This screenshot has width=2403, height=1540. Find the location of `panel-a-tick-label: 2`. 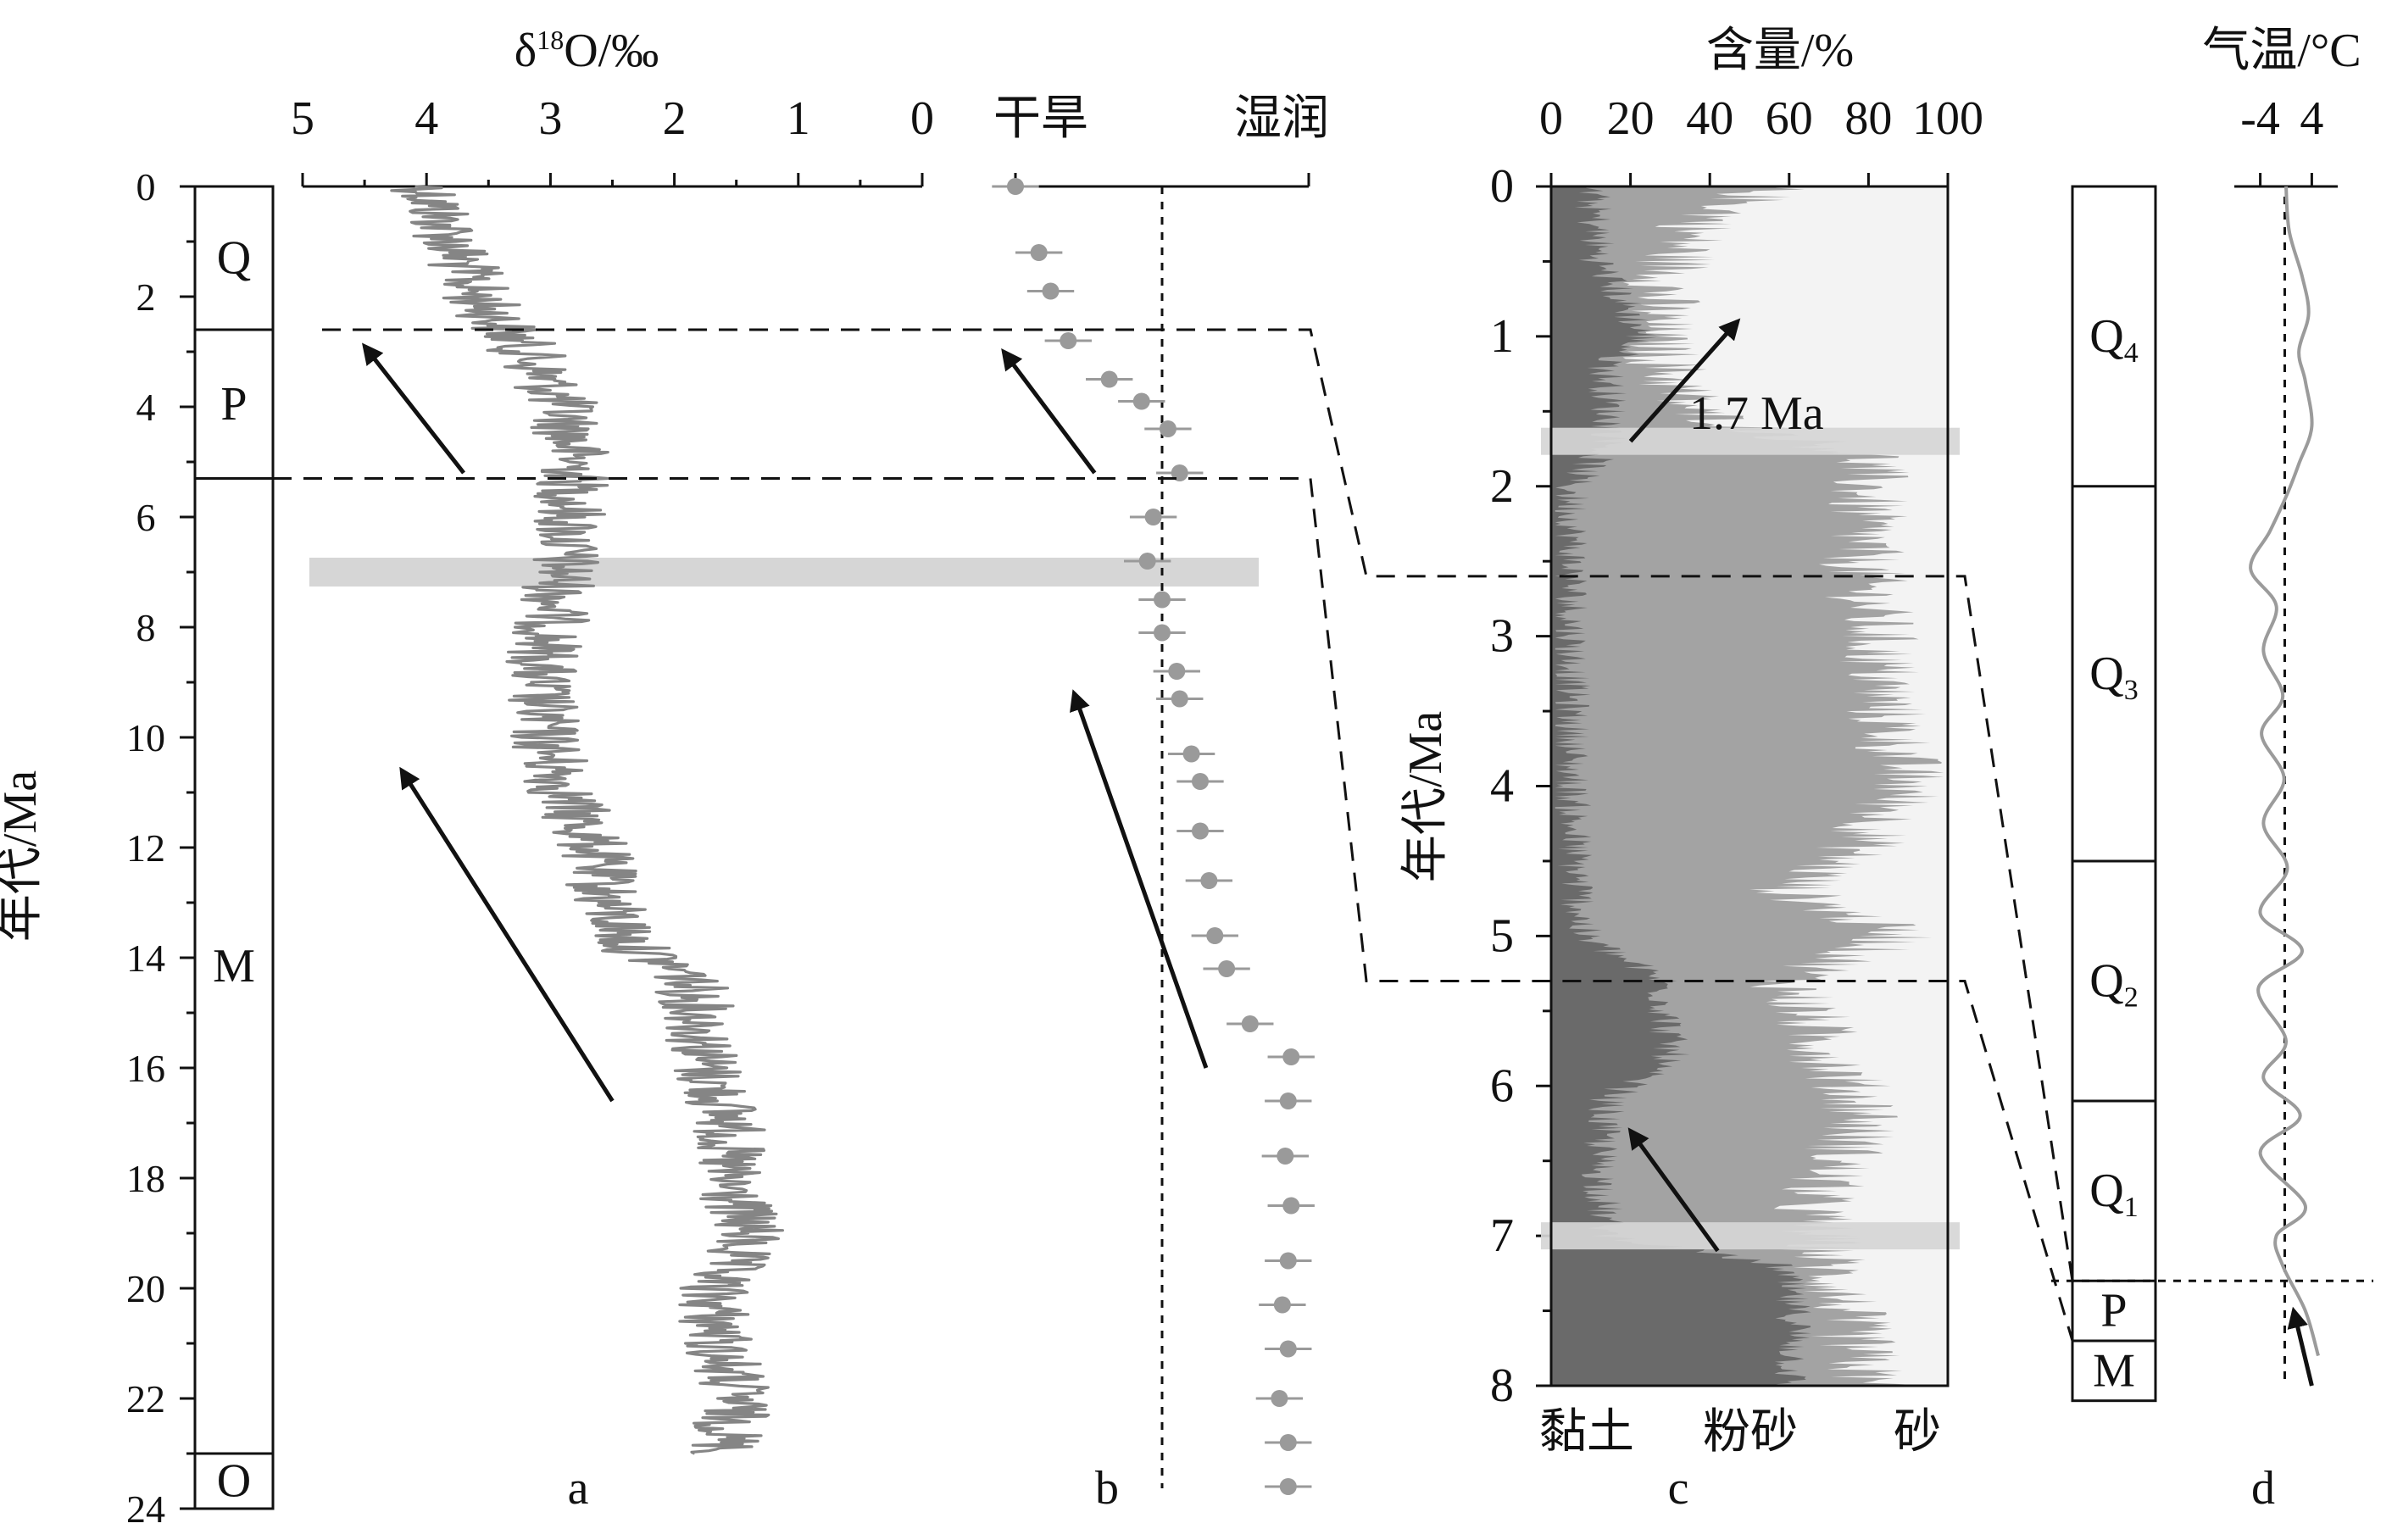

panel-a-tick-label: 2 is located at coordinates (675, 119).